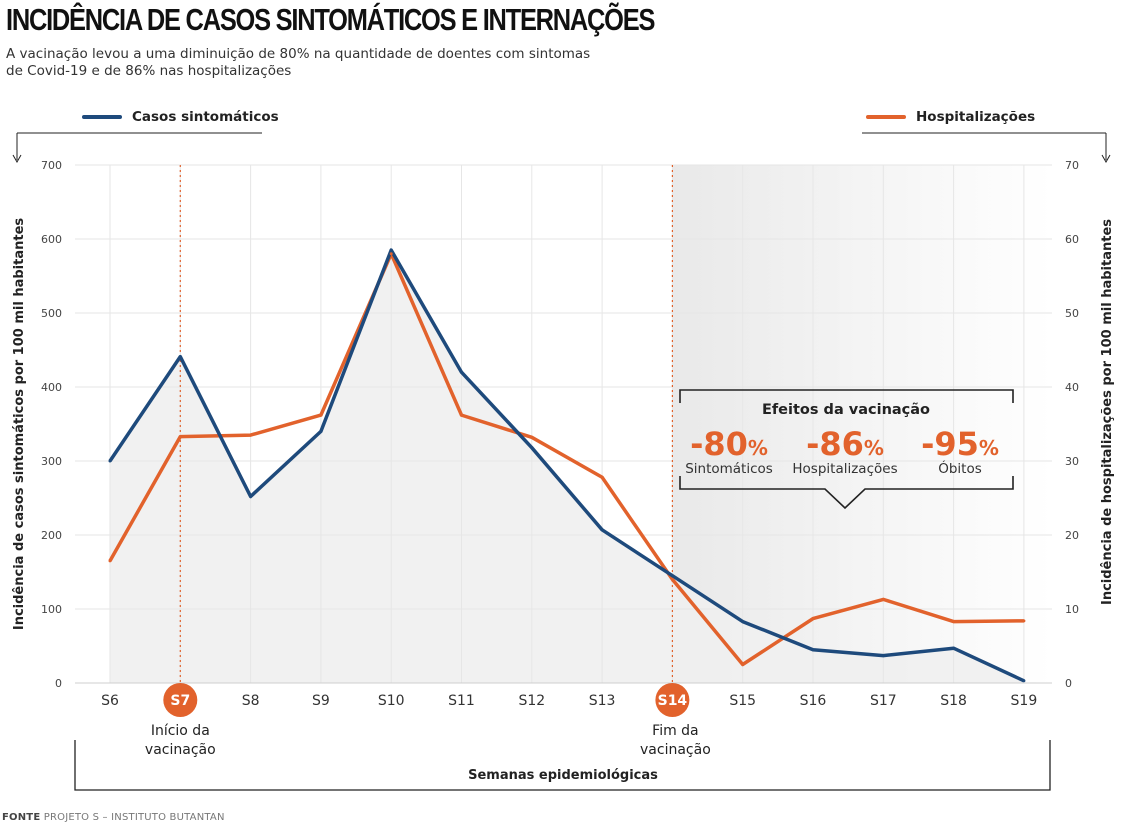  Describe the element at coordinates (51, 165) in the screenshot. I see `y-left-tick-label: 700` at that location.